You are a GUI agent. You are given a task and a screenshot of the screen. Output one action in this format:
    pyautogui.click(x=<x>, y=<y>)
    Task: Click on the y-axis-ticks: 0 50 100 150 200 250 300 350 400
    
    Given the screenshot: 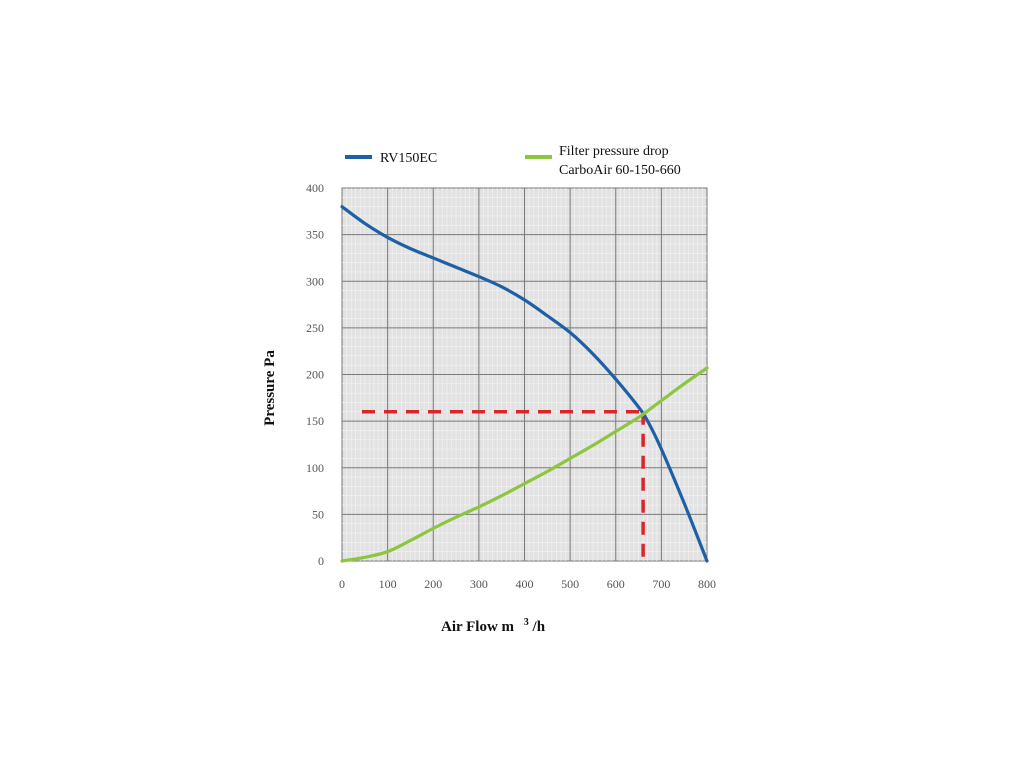 What is the action you would take?
    pyautogui.click(x=315, y=374)
    